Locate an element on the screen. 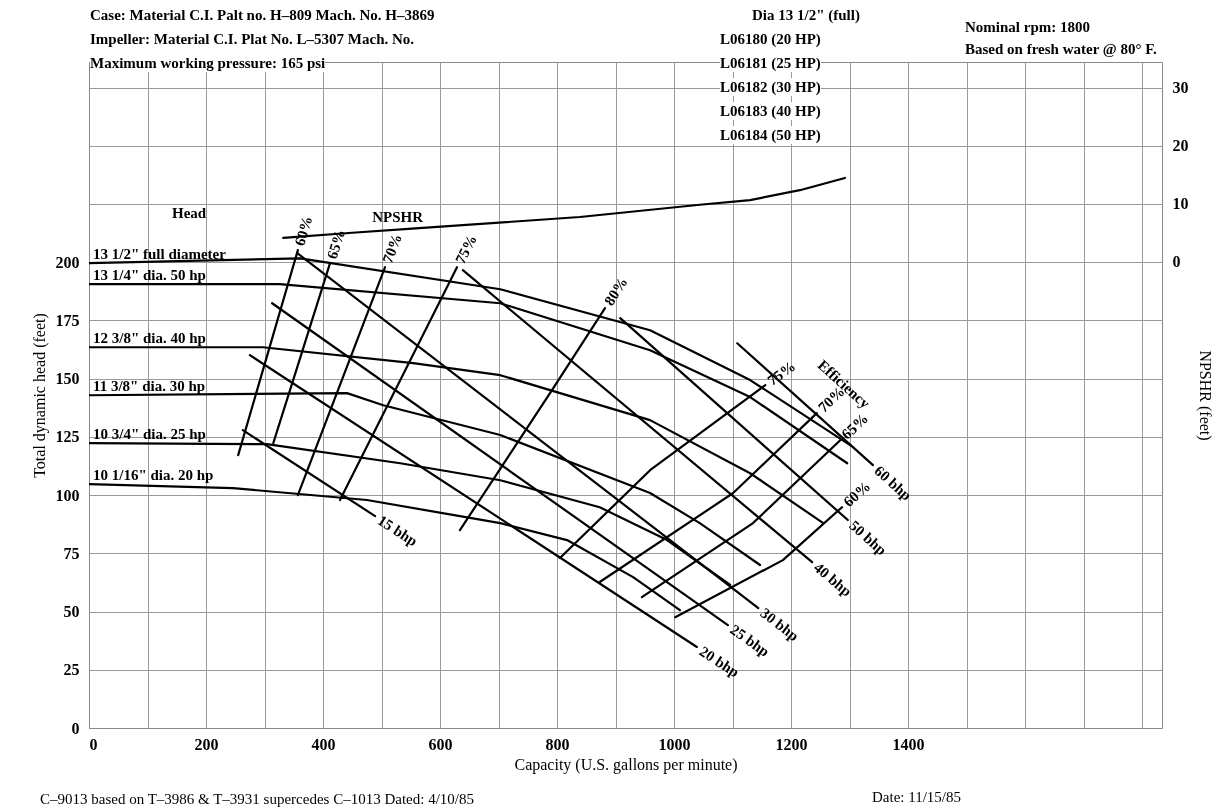 This screenshot has height=811, width=1228. y2-axis-title: NPSHR (feet) is located at coordinates (1204, 395).